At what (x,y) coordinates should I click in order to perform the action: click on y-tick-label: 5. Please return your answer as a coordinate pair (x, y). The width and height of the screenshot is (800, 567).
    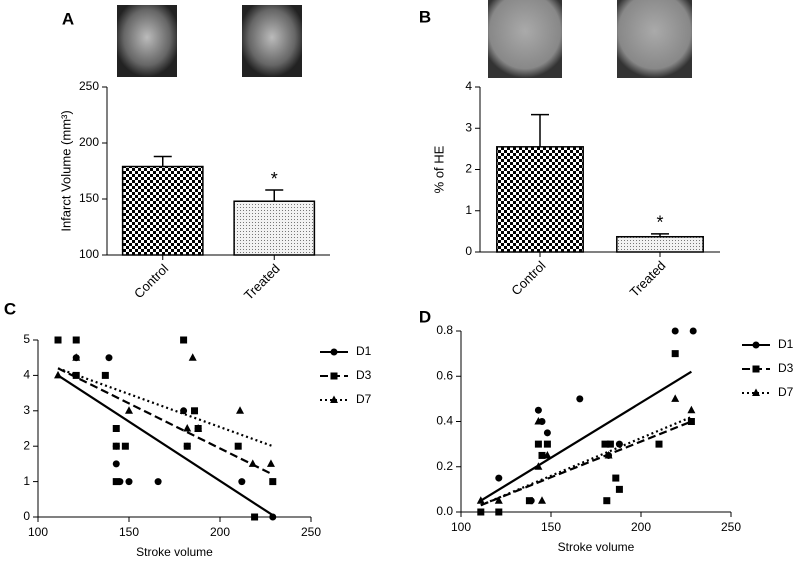
    Looking at the image, I should click on (26, 339).